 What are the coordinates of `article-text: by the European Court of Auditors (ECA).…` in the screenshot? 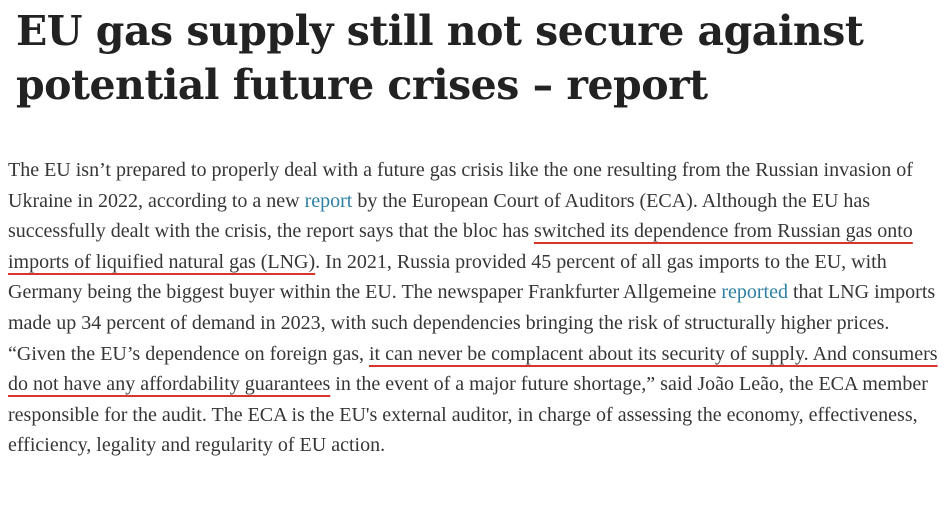 It's located at (439, 216).